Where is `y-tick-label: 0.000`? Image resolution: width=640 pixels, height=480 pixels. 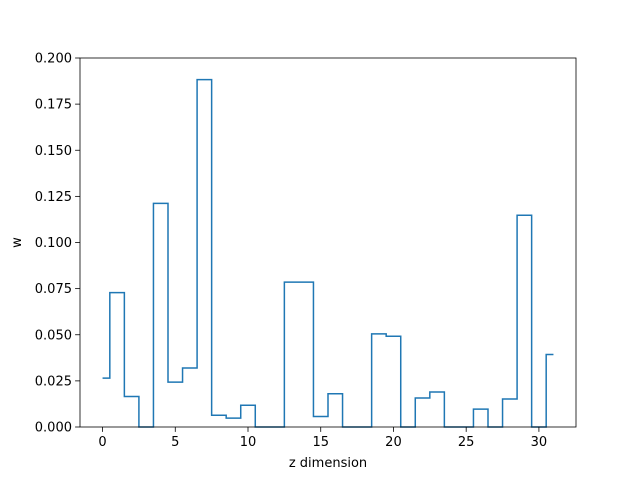 y-tick-label: 0.000 is located at coordinates (53, 428).